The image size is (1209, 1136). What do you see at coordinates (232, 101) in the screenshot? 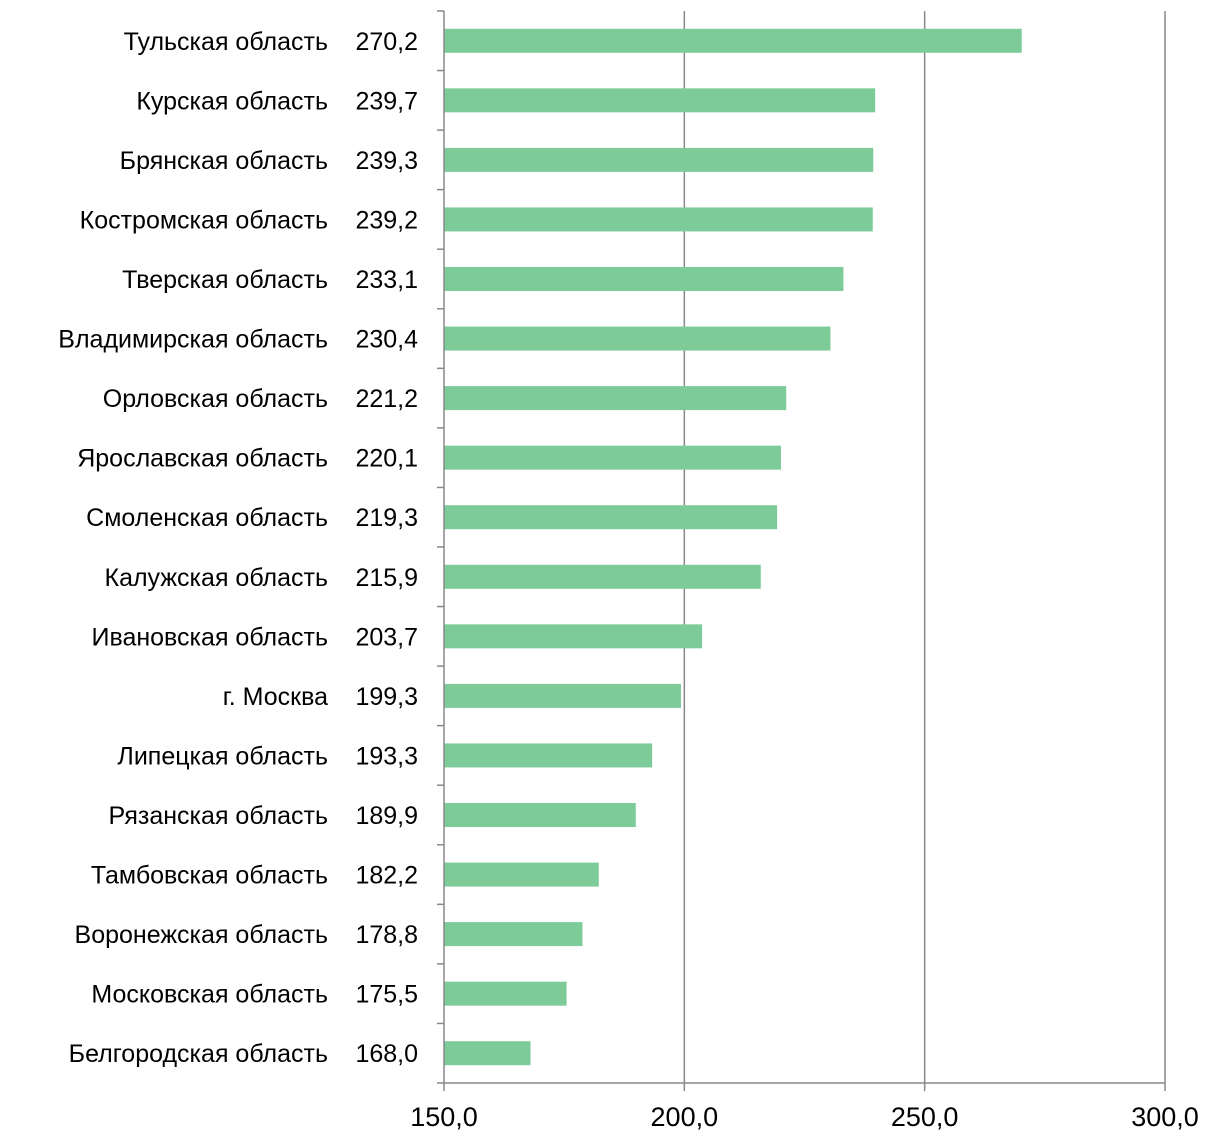
I see `category-label: Курская область` at bounding box center [232, 101].